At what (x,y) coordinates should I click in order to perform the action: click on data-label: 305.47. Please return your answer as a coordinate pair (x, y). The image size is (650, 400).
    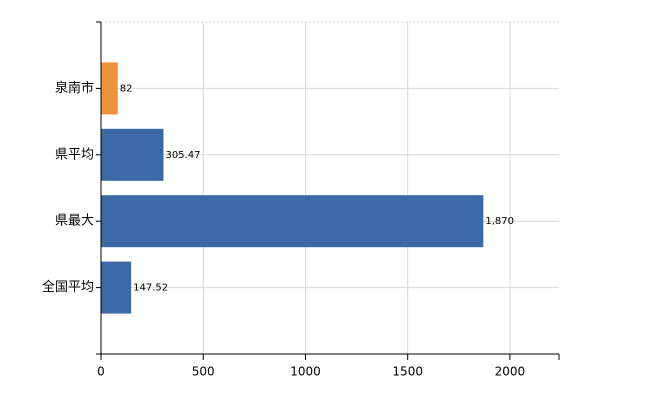
    Looking at the image, I should click on (182, 155).